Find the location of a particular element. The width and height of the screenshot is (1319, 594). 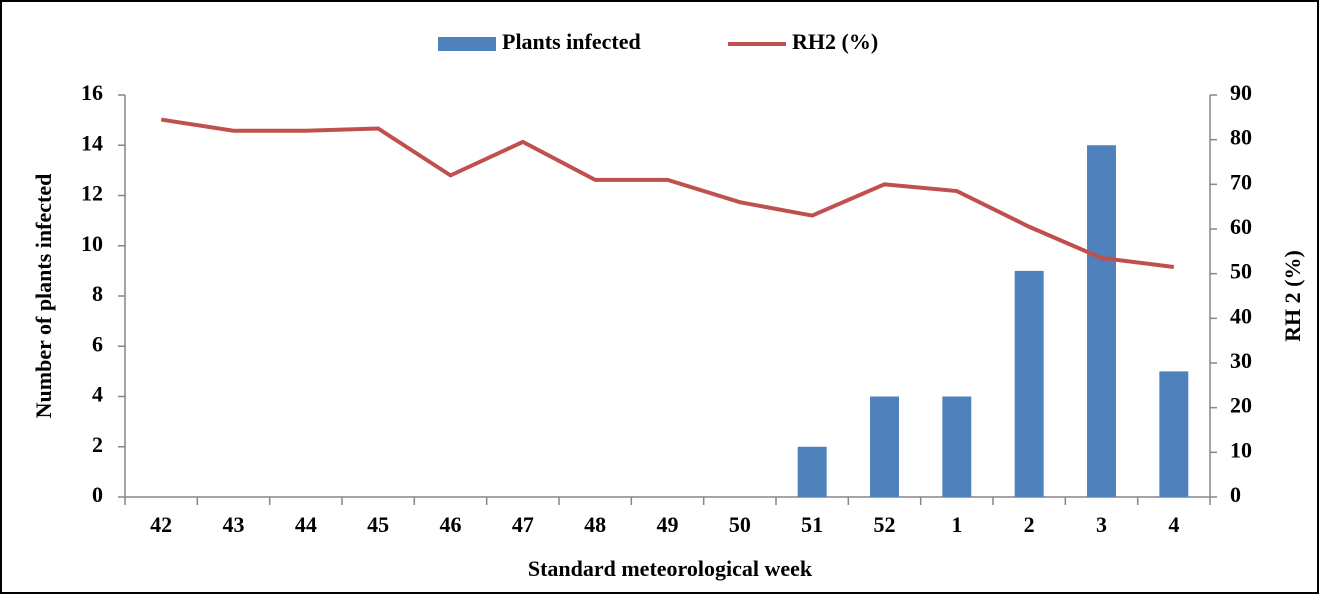

x-tick-label: 49 is located at coordinates (668, 524).